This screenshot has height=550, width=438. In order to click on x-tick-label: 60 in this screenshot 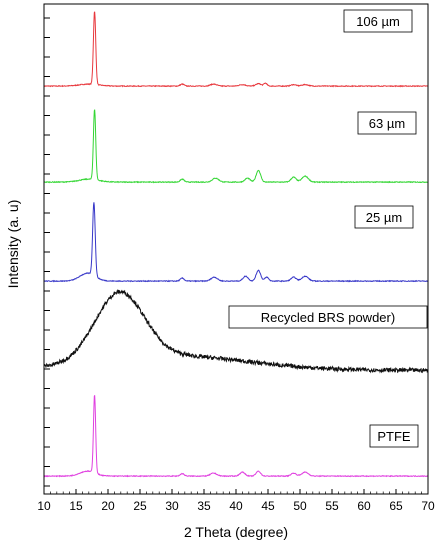, I will do `click(364, 506)`.